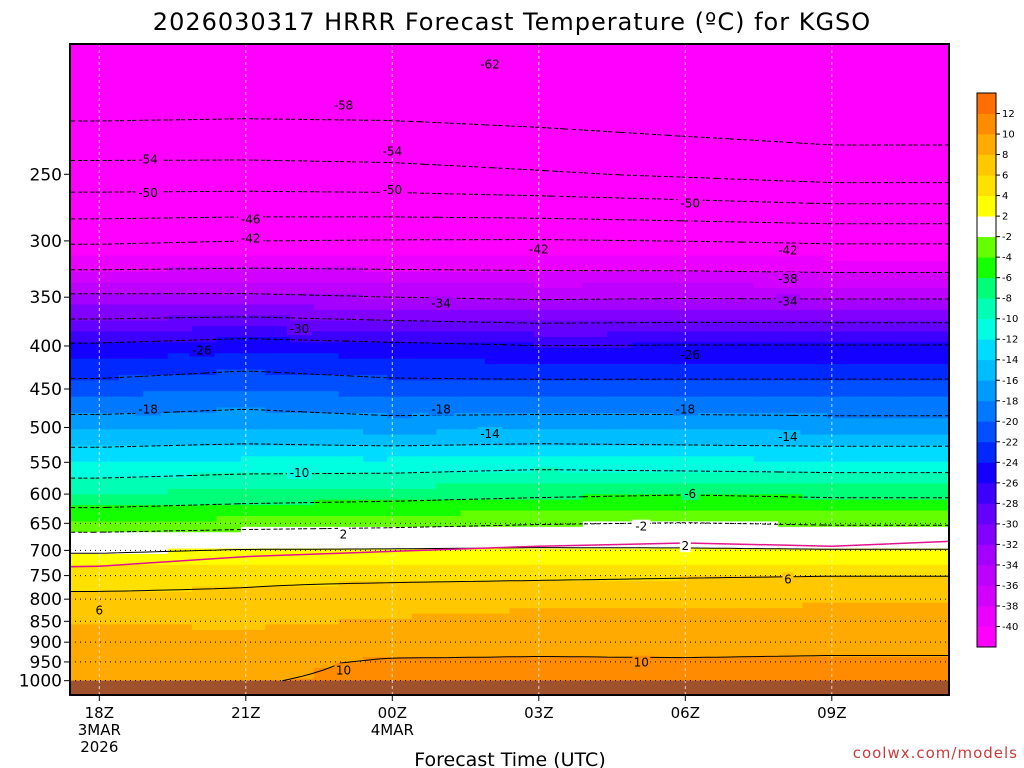 The width and height of the screenshot is (1024, 768). Describe the element at coordinates (1010, 524) in the screenshot. I see `colorbar-tick-label: -30` at that location.